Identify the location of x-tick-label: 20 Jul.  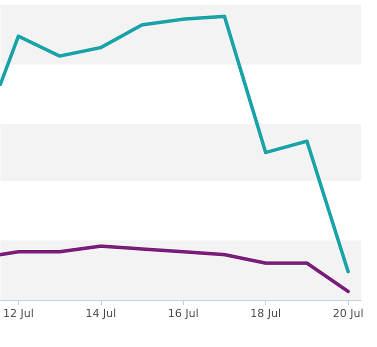
(348, 313).